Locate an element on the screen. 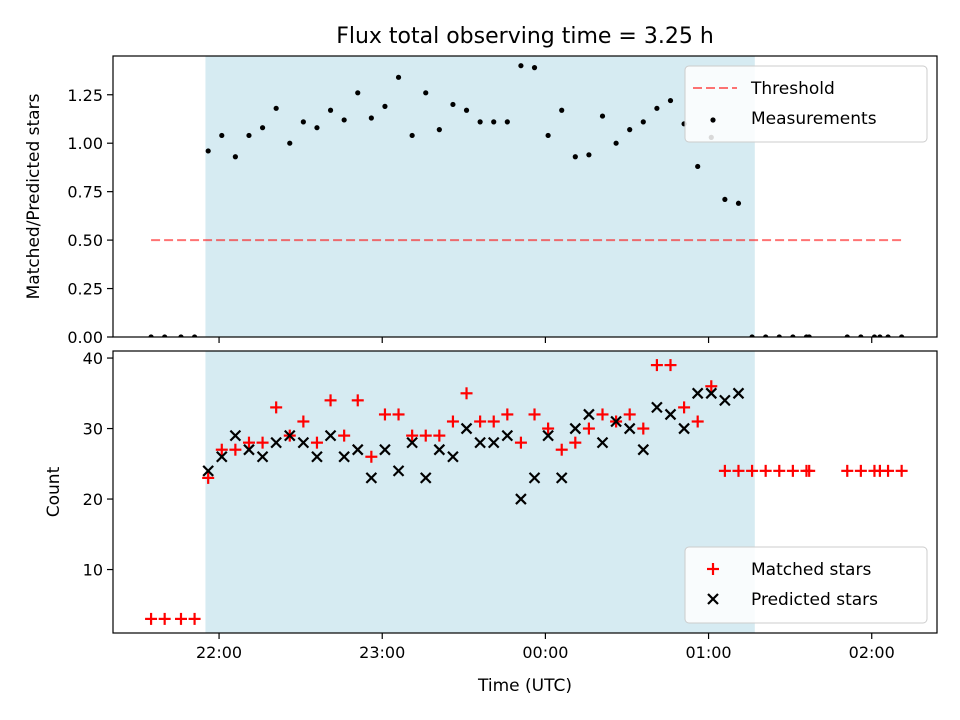  legend-measurement-swatch is located at coordinates (713, 120).